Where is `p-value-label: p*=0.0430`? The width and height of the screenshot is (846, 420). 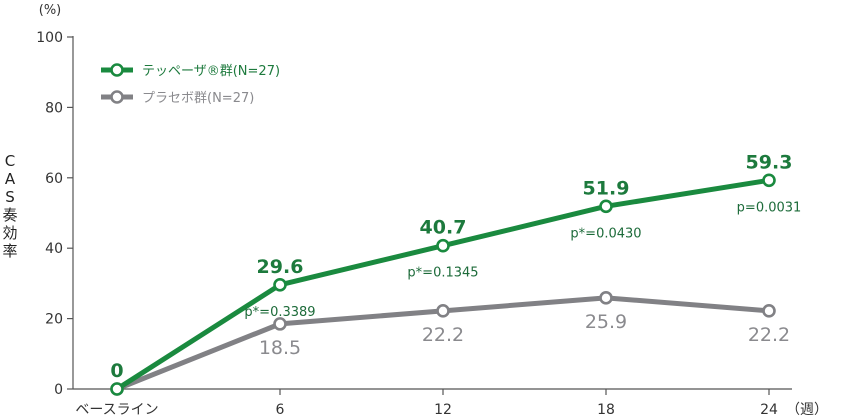
p-value-label: p*=0.0430 is located at coordinates (605, 233).